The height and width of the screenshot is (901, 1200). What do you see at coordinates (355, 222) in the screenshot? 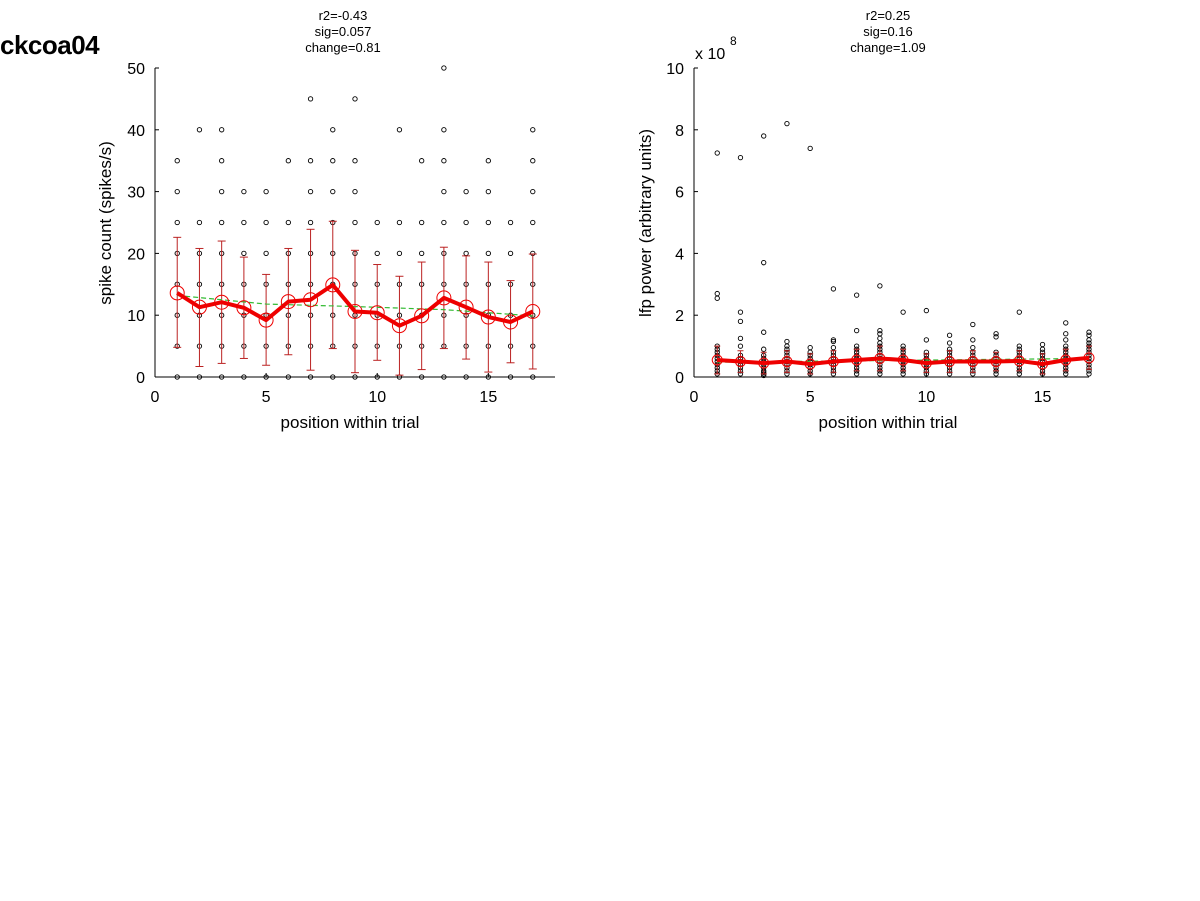
I see `panel-1-data-points` at bounding box center [355, 222].